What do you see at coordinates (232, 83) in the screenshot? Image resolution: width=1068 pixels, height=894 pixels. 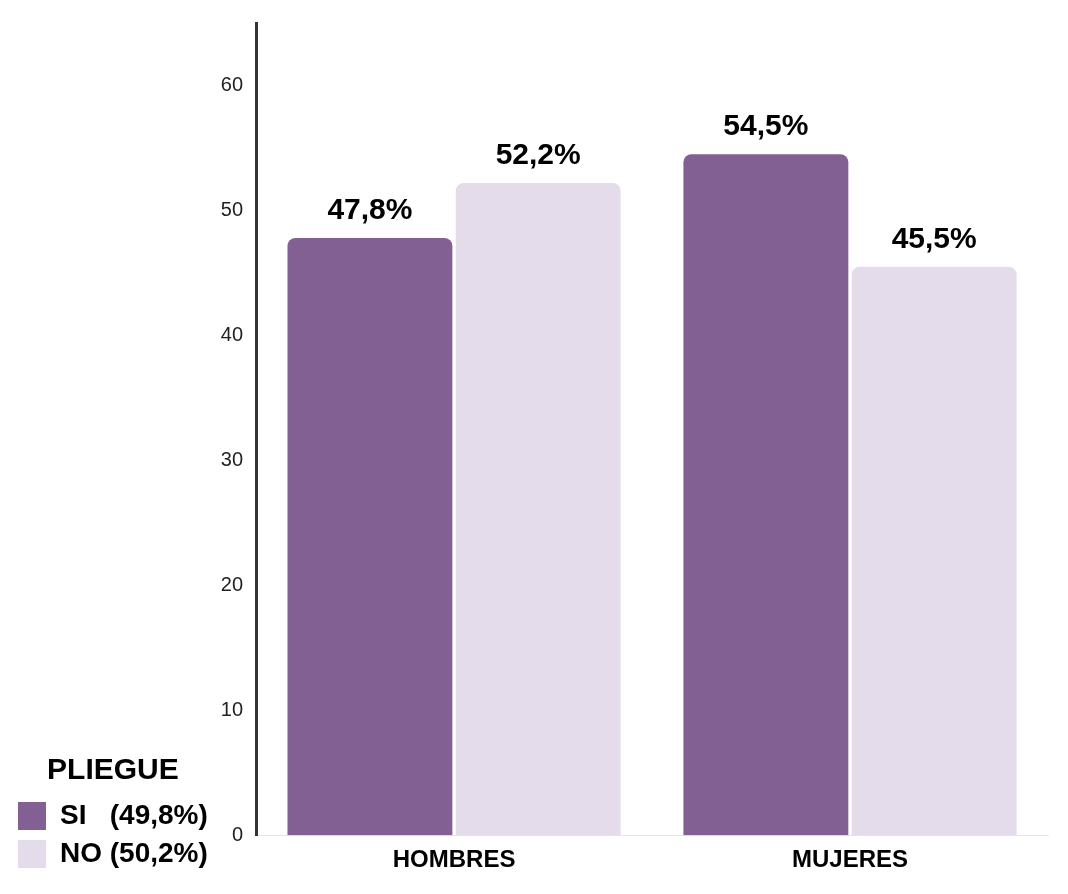 I see `y-tick-label: 60` at bounding box center [232, 83].